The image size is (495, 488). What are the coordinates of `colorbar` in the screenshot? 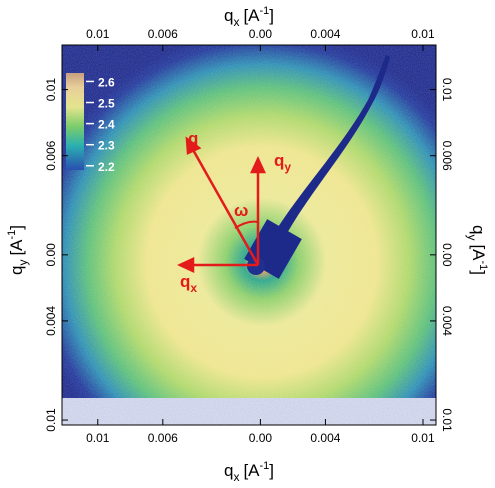 It's located at (75, 121).